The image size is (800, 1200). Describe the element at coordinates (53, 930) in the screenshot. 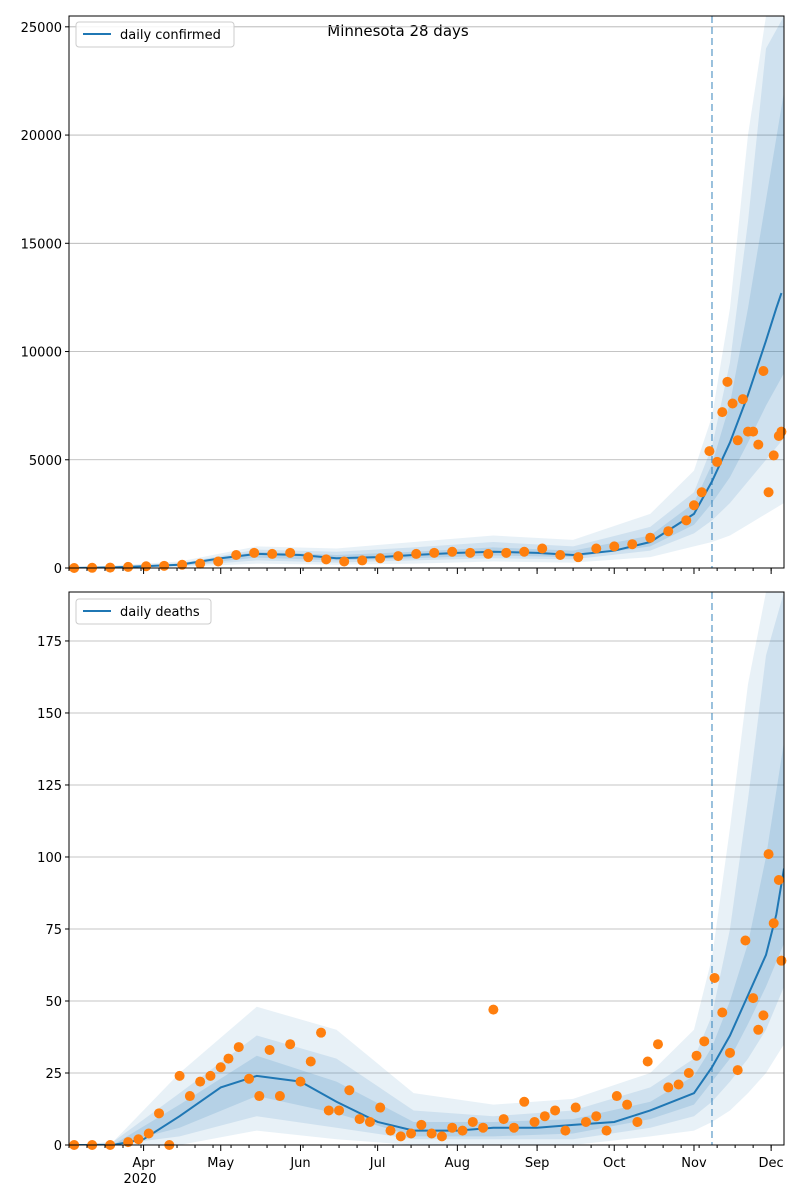

I see `y-tick-label: 75` at that location.